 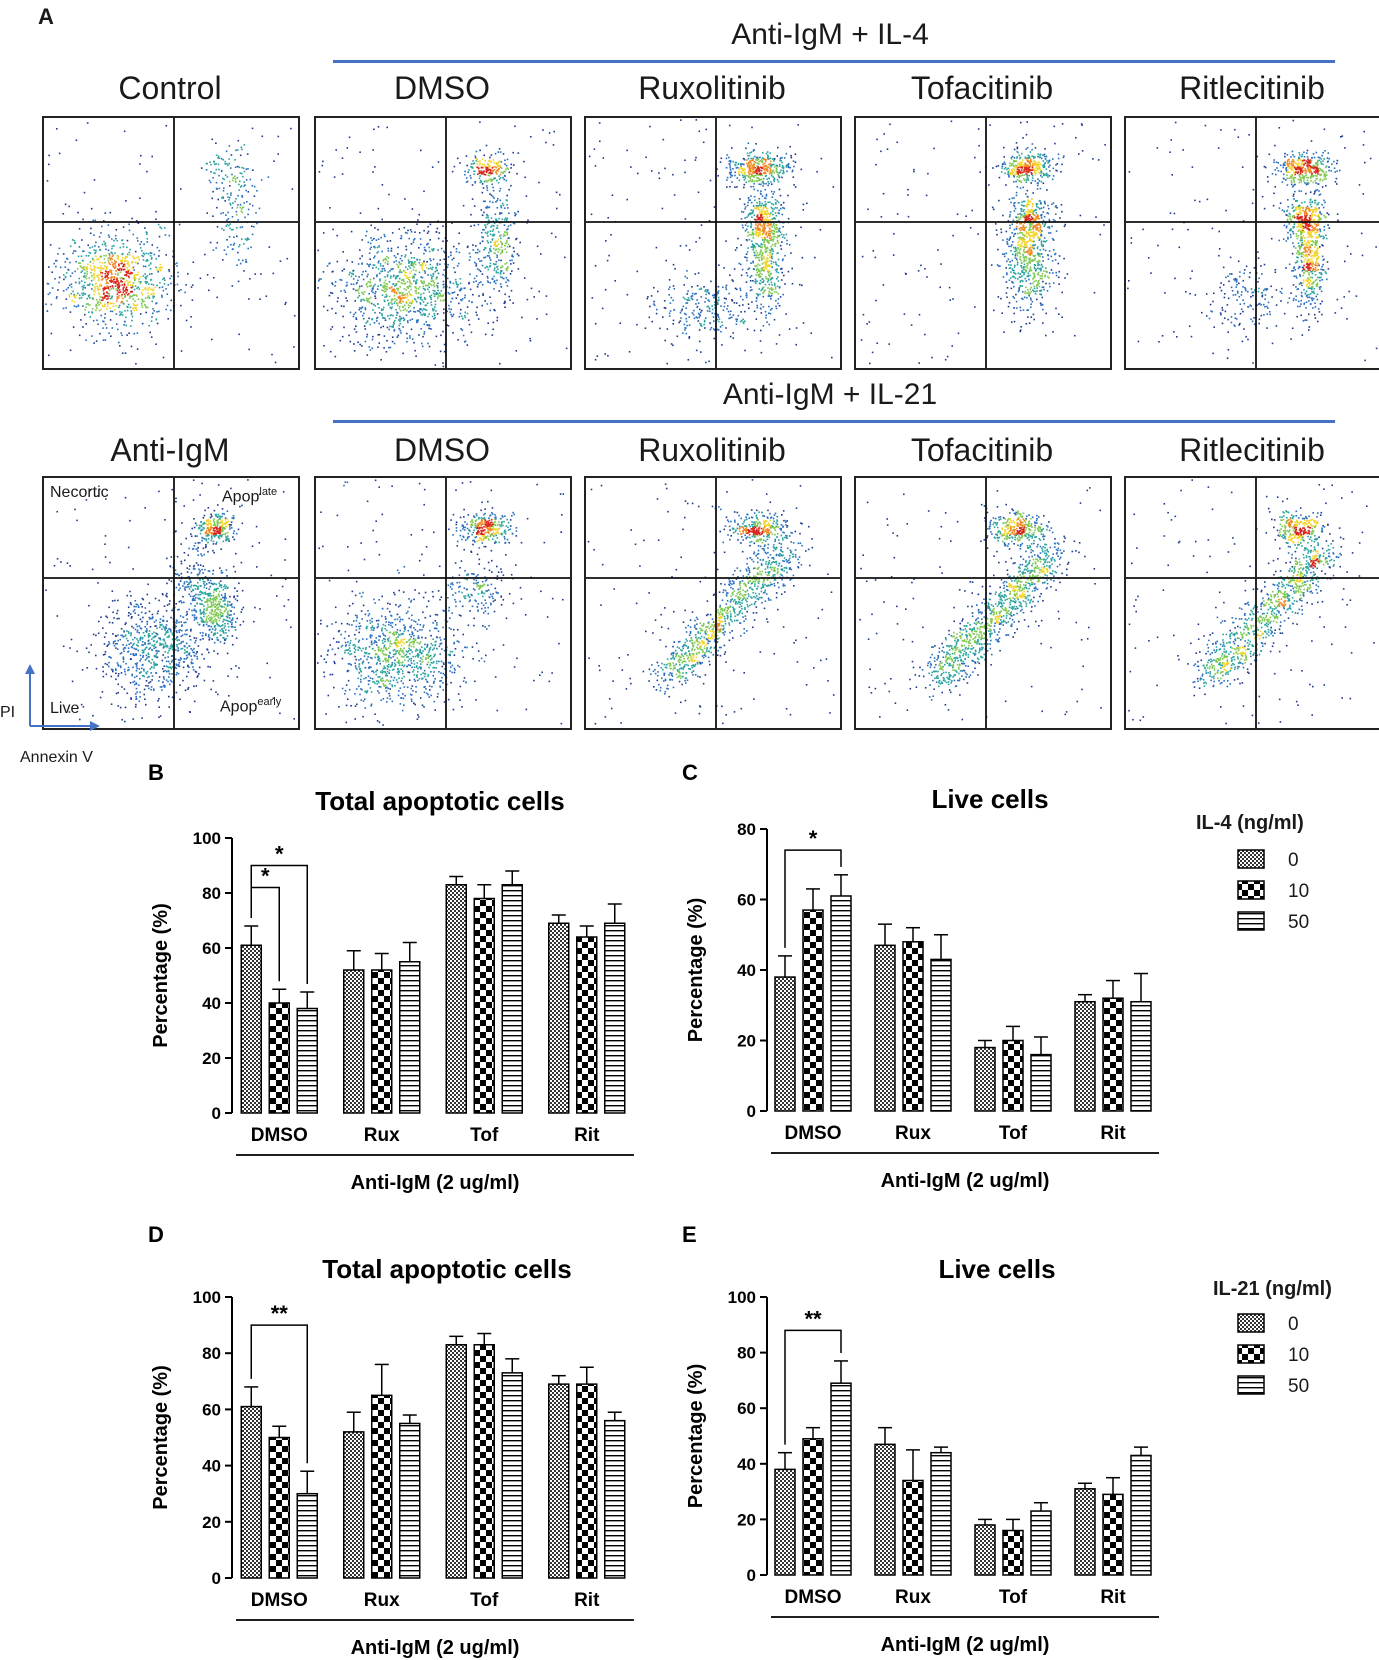 I want to click on legend-il4-label-50: 50, so click(x=1299, y=922).